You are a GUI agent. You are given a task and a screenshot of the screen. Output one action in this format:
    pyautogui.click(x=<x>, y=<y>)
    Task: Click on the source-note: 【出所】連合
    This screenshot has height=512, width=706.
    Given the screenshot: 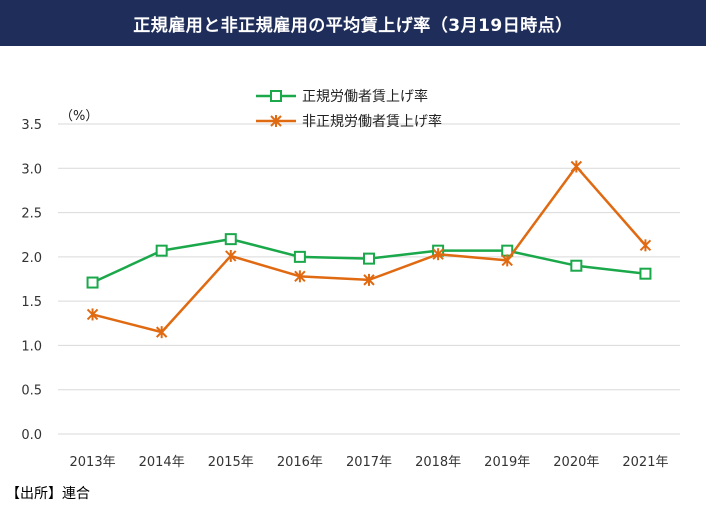 What is the action you would take?
    pyautogui.click(x=48, y=494)
    